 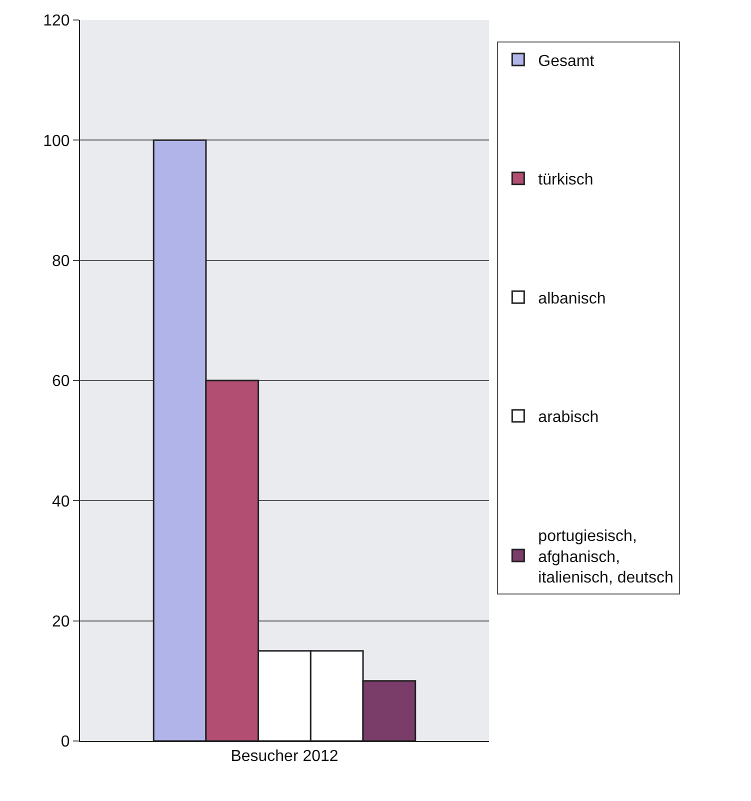 What do you see at coordinates (61, 501) in the screenshot?
I see `y-tick-label: 40` at bounding box center [61, 501].